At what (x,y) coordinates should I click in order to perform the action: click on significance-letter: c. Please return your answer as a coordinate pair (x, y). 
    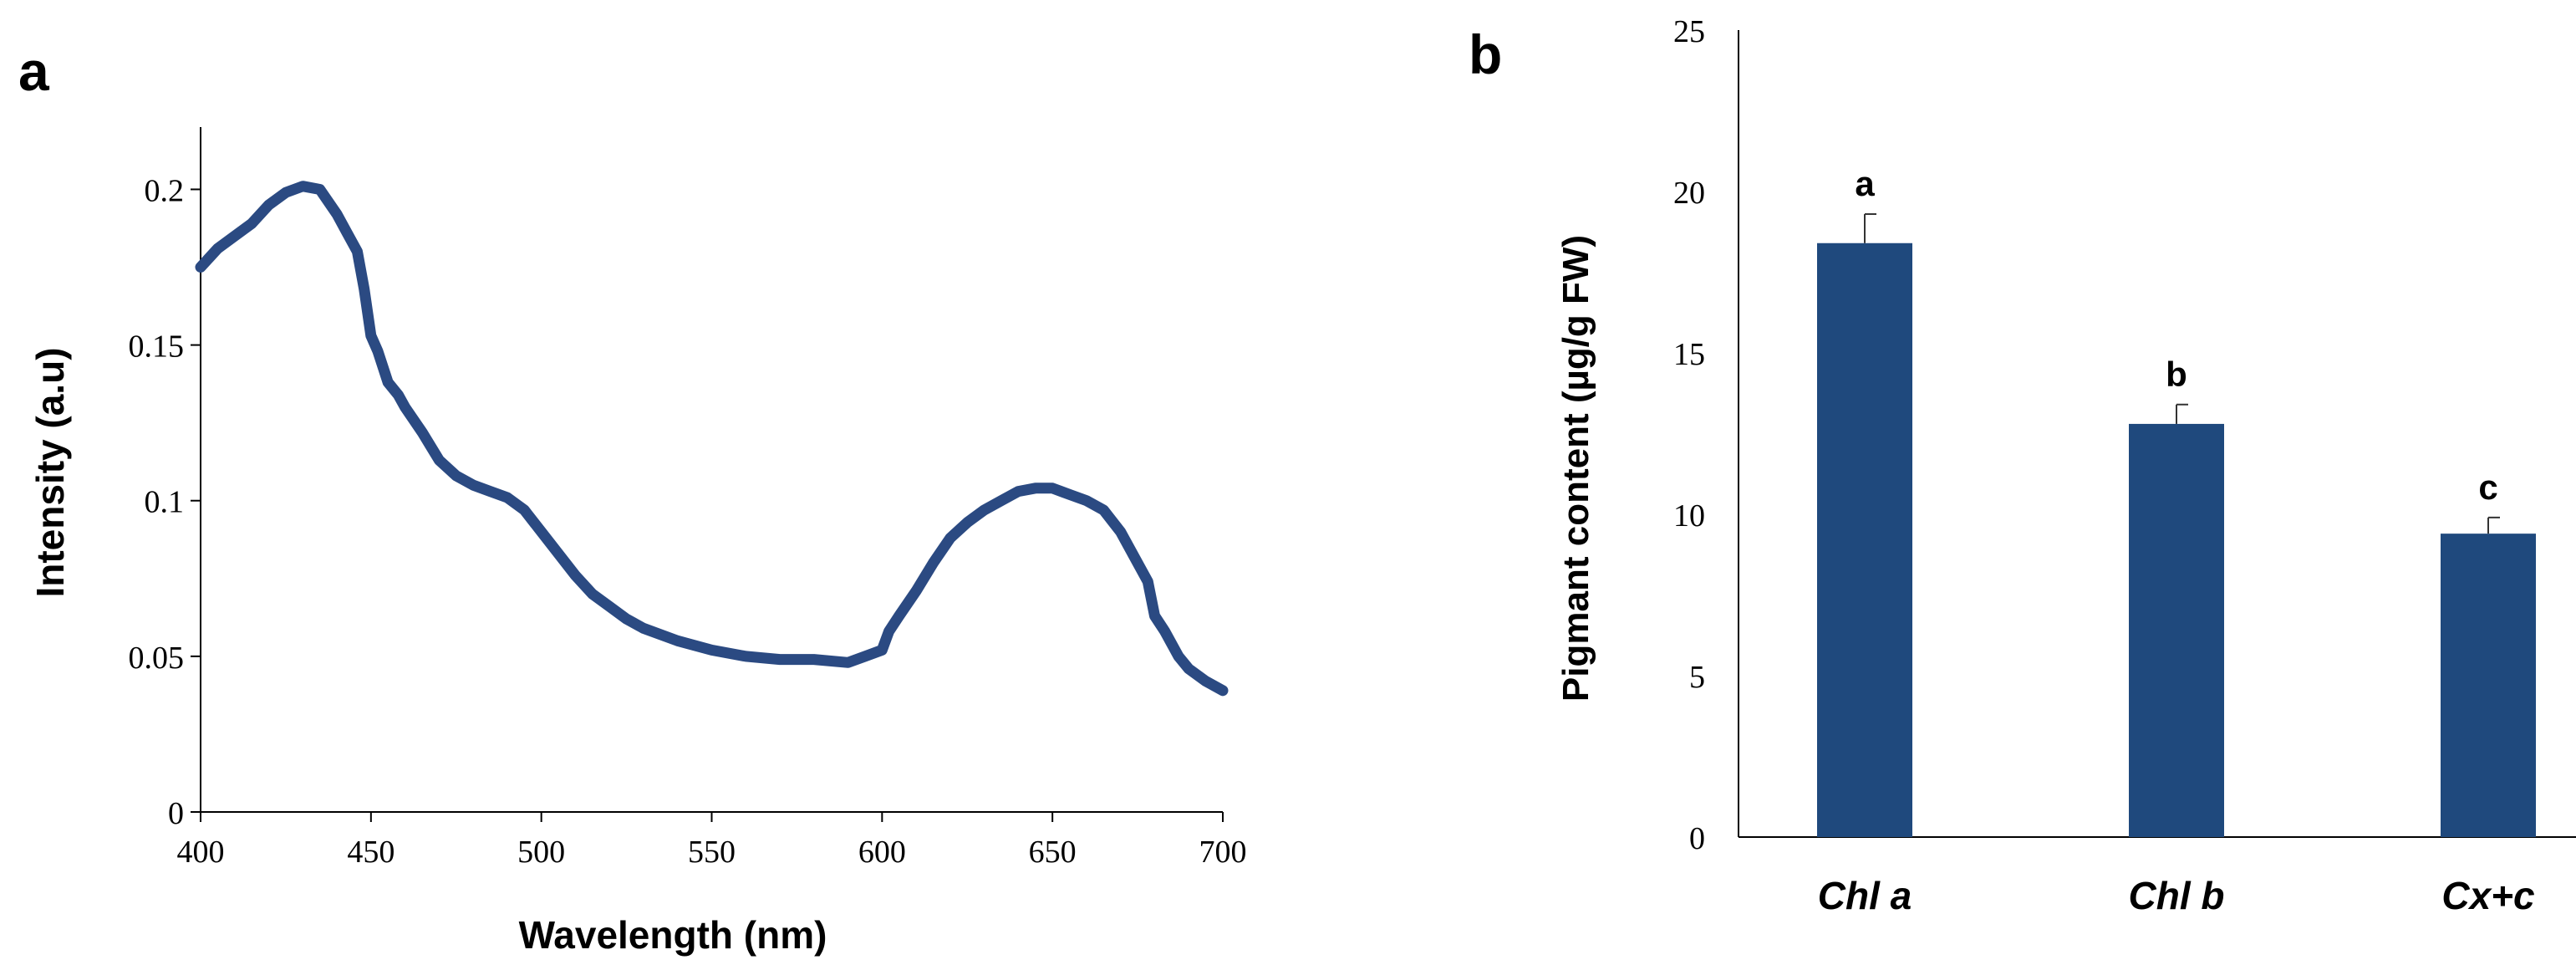
    Looking at the image, I should click on (2487, 487).